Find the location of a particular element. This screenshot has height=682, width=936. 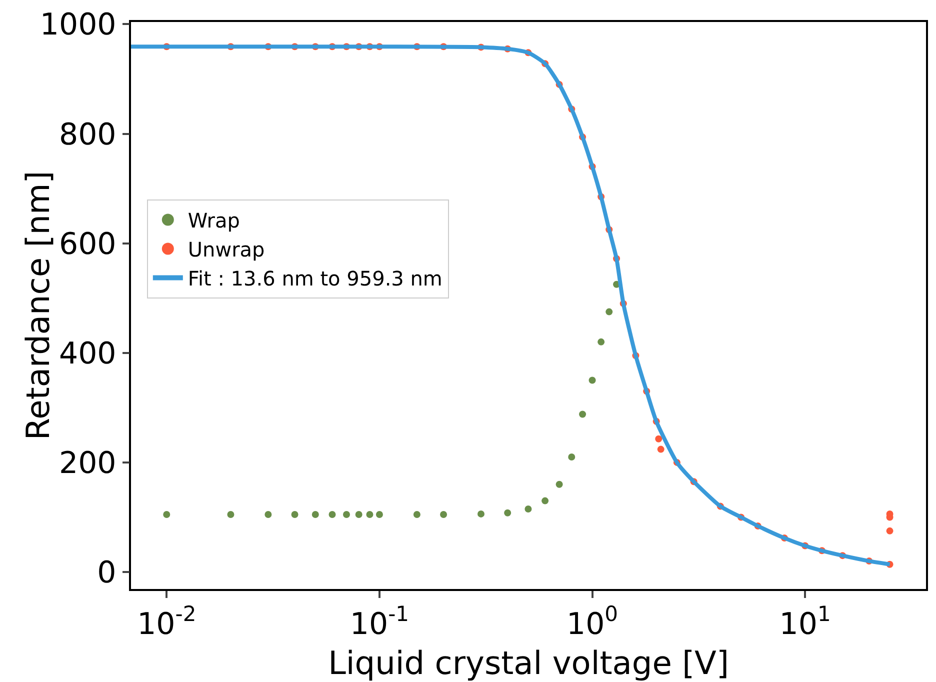

y-tick-label: 0 is located at coordinates (106, 573).